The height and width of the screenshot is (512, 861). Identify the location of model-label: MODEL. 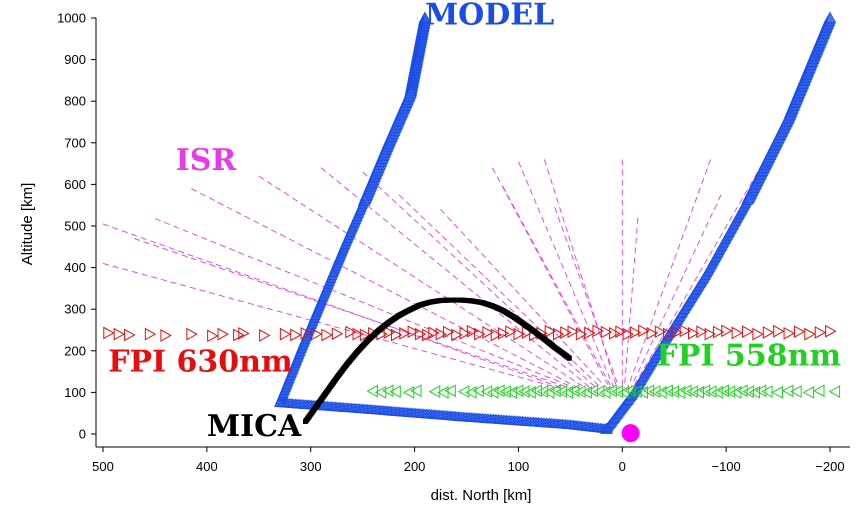
(489, 16).